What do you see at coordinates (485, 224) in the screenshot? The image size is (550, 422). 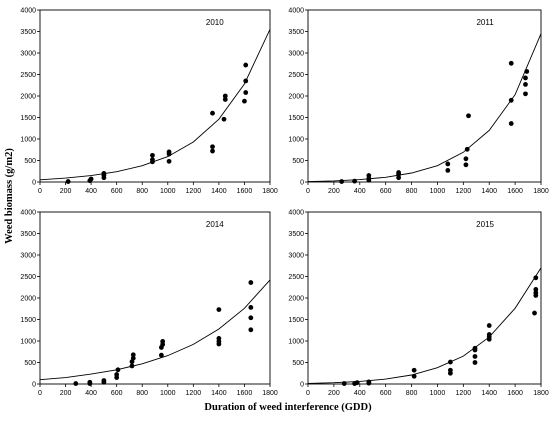 I see `panel-title: 2015` at bounding box center [485, 224].